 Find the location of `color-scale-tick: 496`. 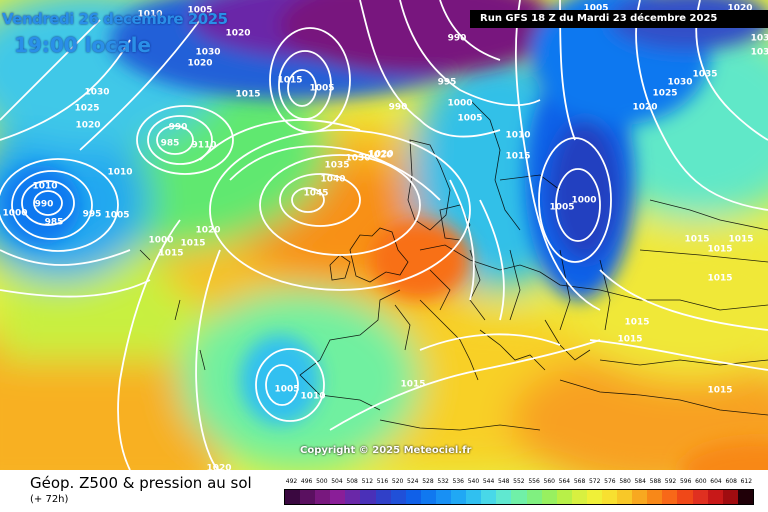

color-scale-tick: 496 is located at coordinates (306, 481).